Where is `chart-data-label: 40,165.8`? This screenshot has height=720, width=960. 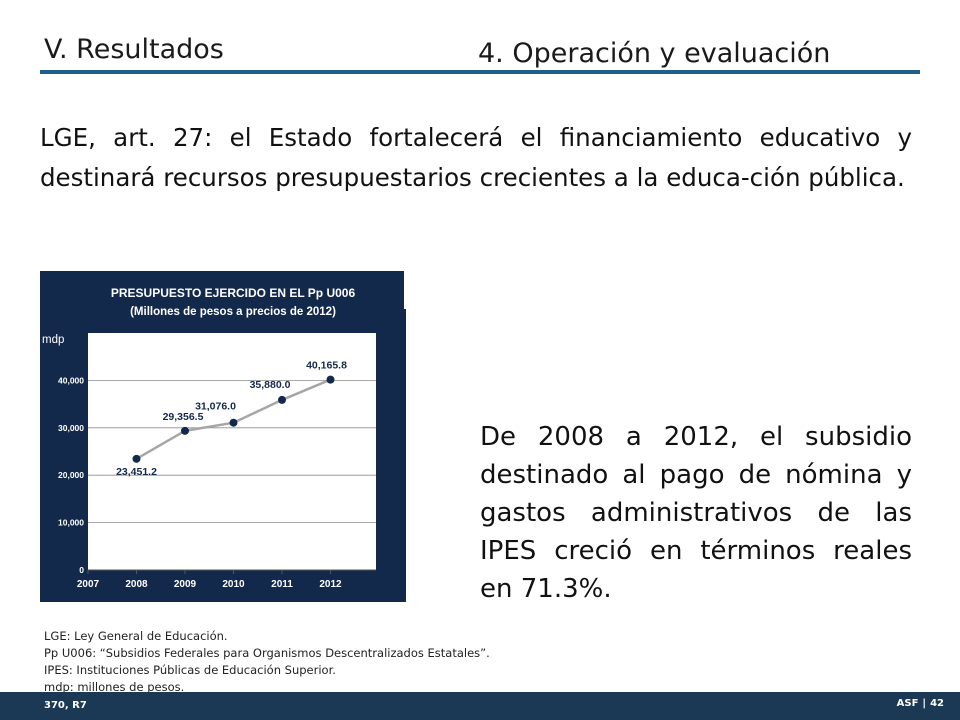 chart-data-label: 40,165.8 is located at coordinates (326, 366).